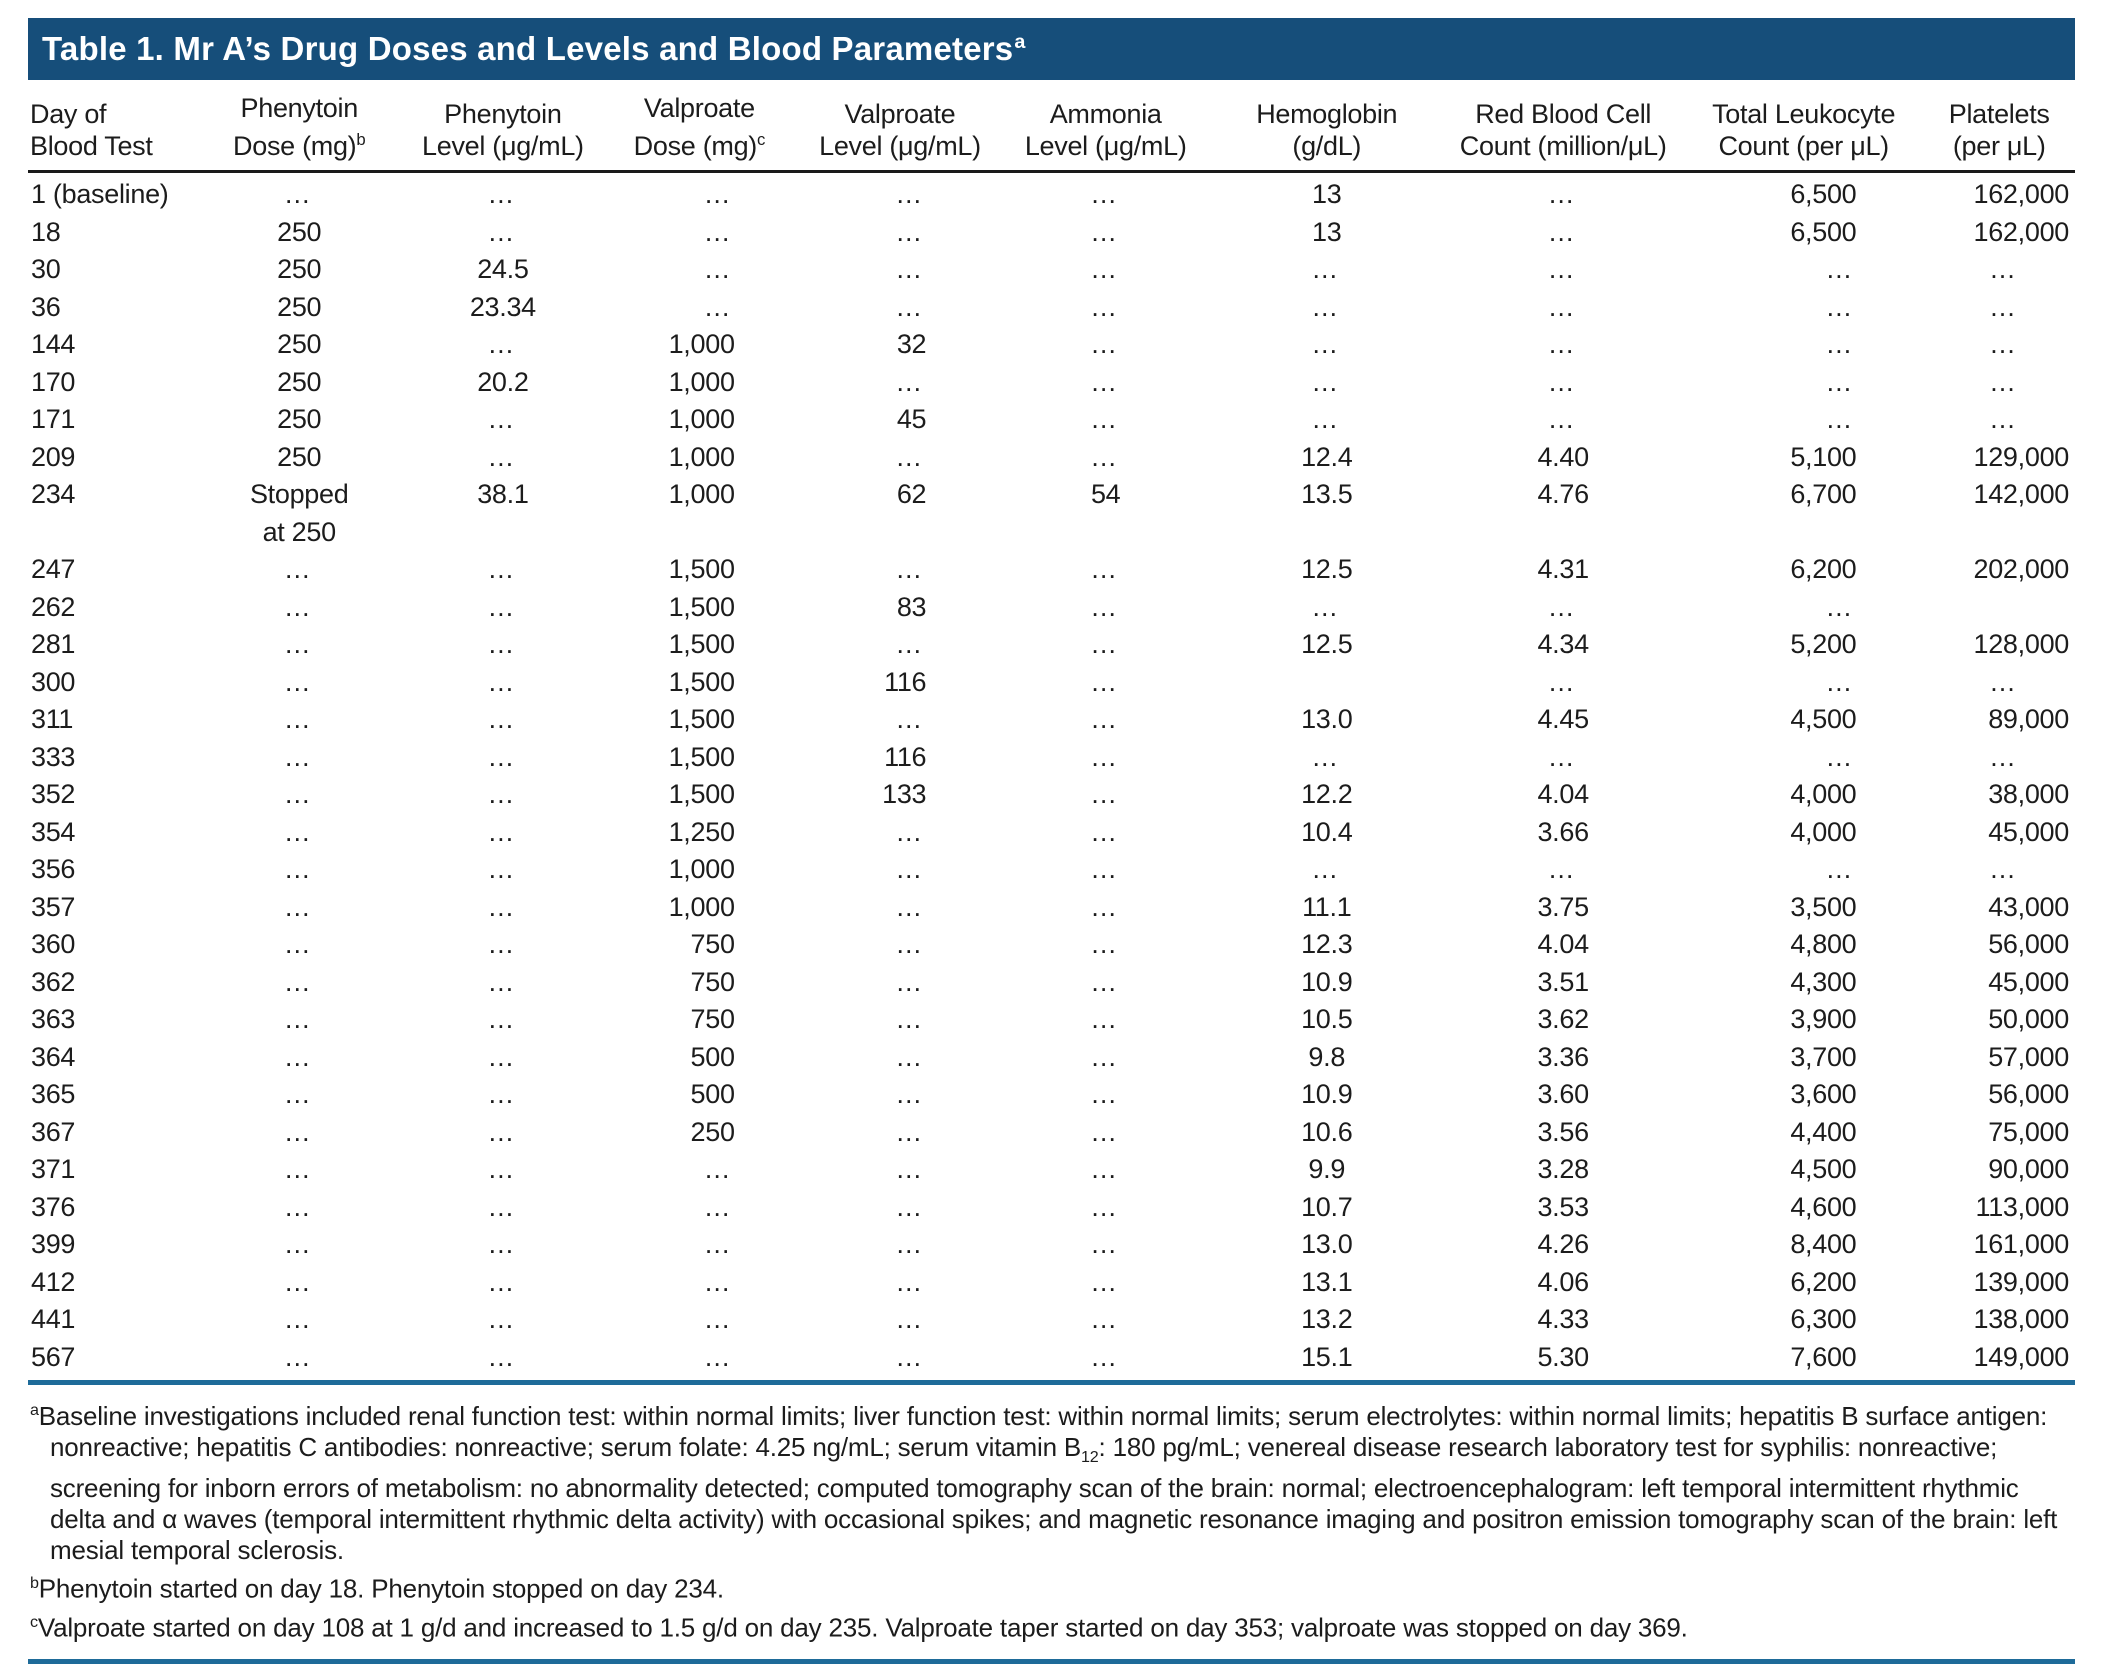  I want to click on table-cell: 3.62, so click(1563, 1019).